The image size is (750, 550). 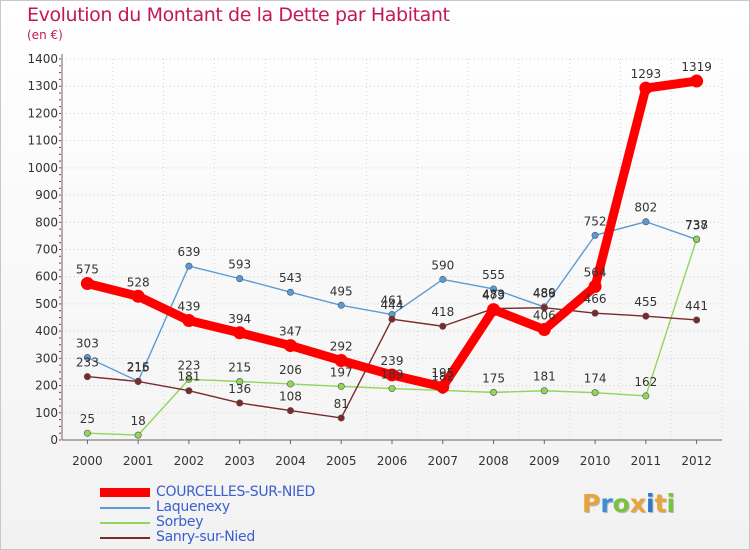 I want to click on data-label: 347, so click(x=290, y=332).